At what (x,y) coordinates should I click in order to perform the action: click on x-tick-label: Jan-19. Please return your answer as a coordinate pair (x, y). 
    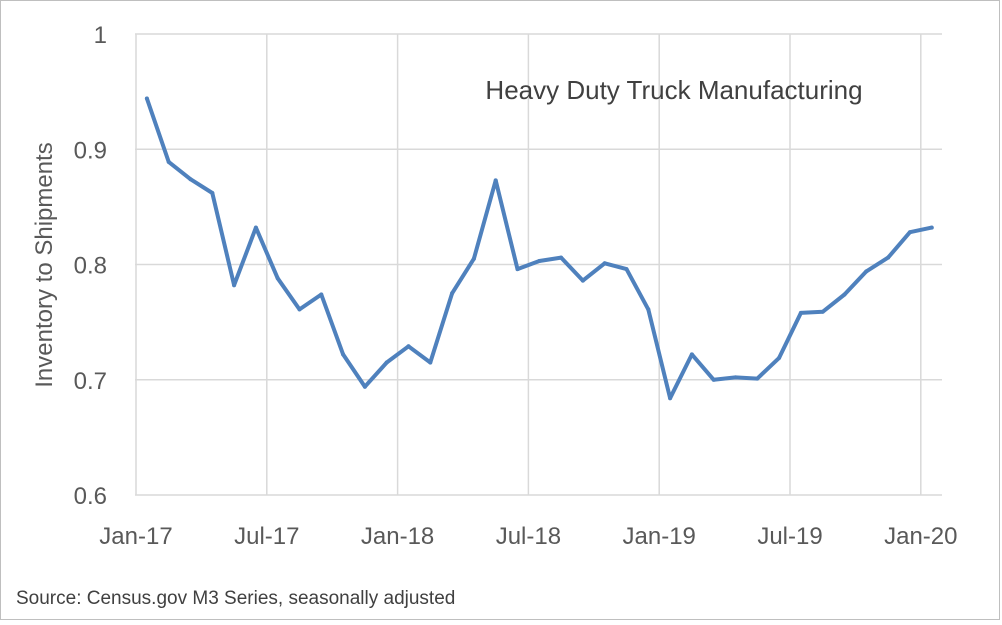
    Looking at the image, I should click on (659, 536).